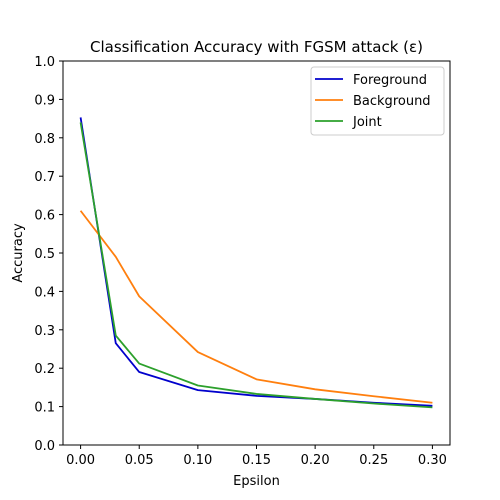 The image size is (500, 500). What do you see at coordinates (44, 369) in the screenshot?
I see `y-tick-label: 0.2` at bounding box center [44, 369].